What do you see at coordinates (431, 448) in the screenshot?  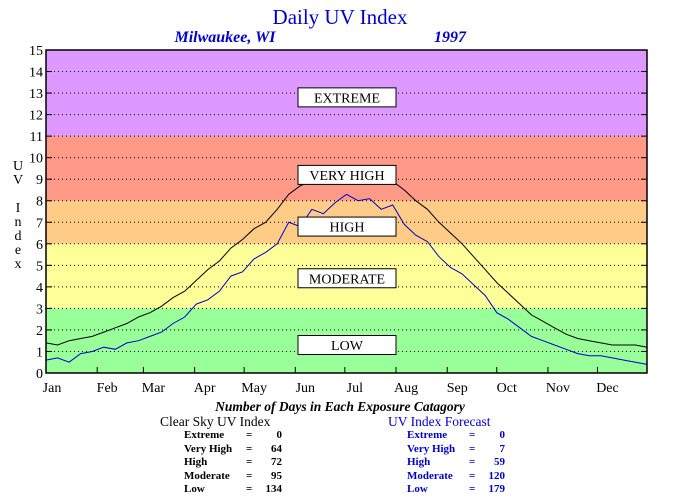 I see `forecast-row-label: Very High` at bounding box center [431, 448].